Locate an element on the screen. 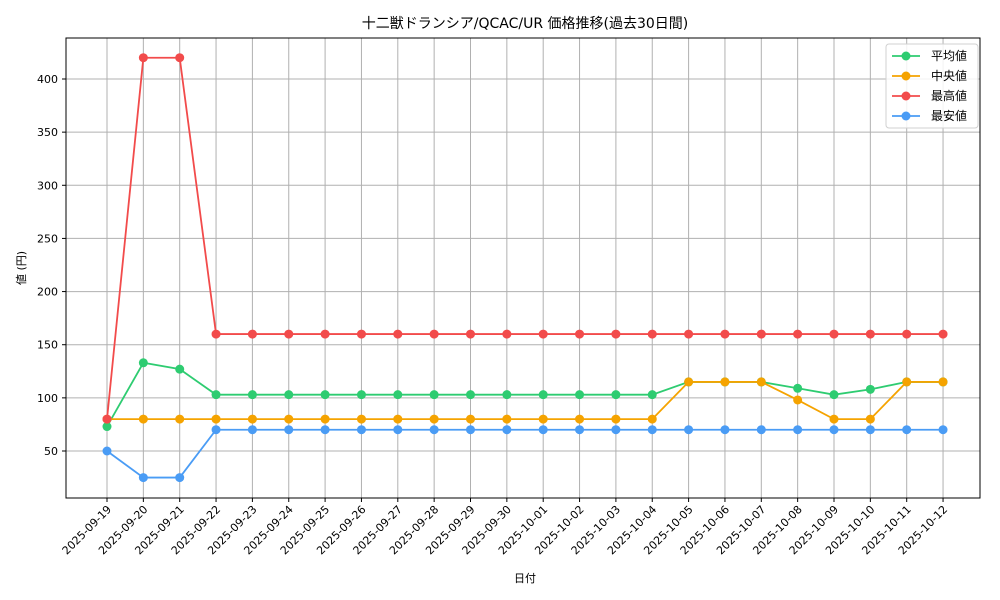 Image resolution: width=1000 pixels, height=600 pixels. y-tick-label: 50 is located at coordinates (51, 451).